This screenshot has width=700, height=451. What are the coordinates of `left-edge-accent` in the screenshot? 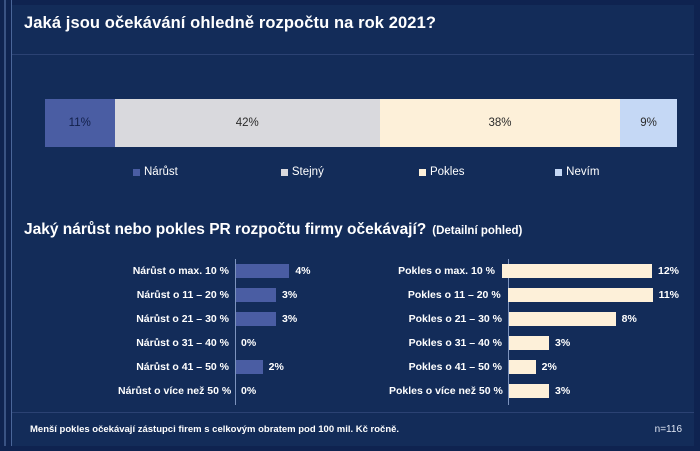 It's located at (5, 225).